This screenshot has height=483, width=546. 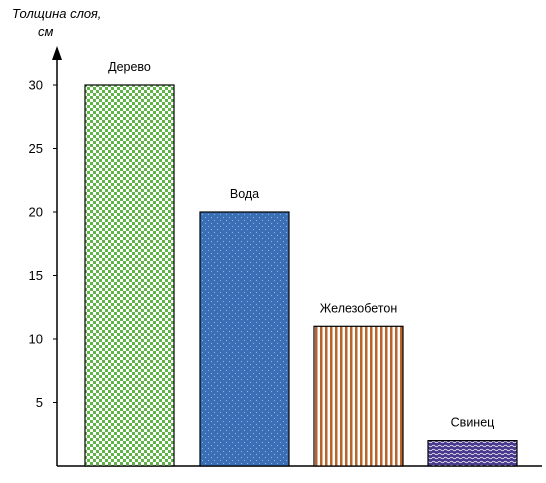 I want to click on bar-label: Дерево, so click(x=129, y=67).